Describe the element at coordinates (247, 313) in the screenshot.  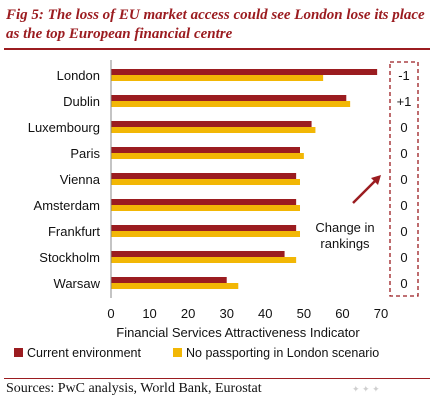
I see `x-tick-labels: 0 10 20 30 40 50 60 70` at that location.